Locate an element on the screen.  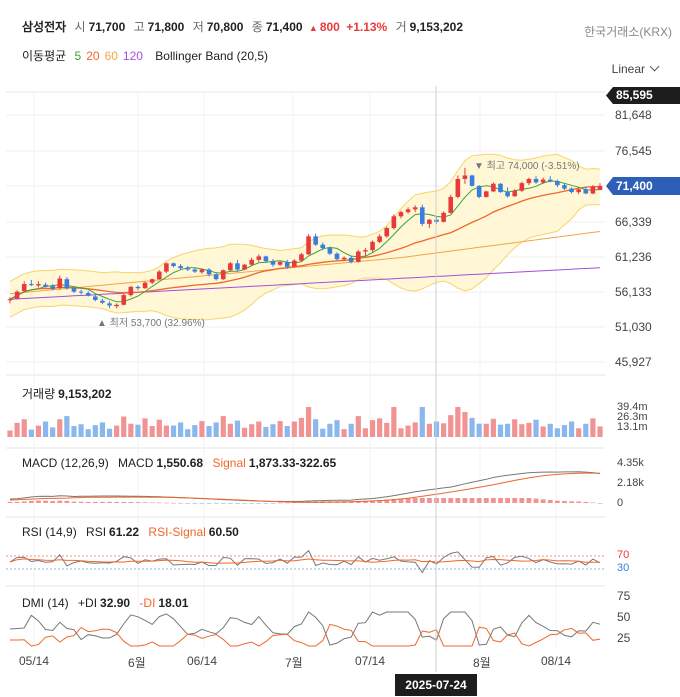
pdi-label: +DI is located at coordinates (88, 603).